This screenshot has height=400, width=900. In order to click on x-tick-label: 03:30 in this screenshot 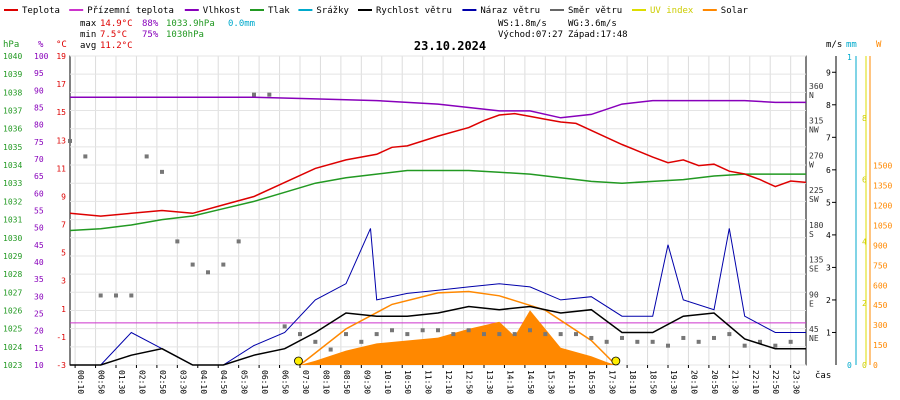, I will do `click(182, 382)`.